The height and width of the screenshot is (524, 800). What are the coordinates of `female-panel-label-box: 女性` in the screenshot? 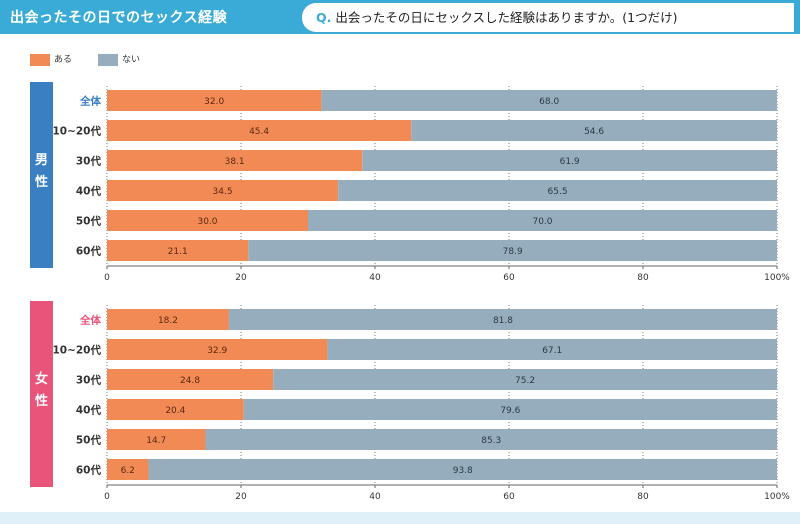 It's located at (41, 394).